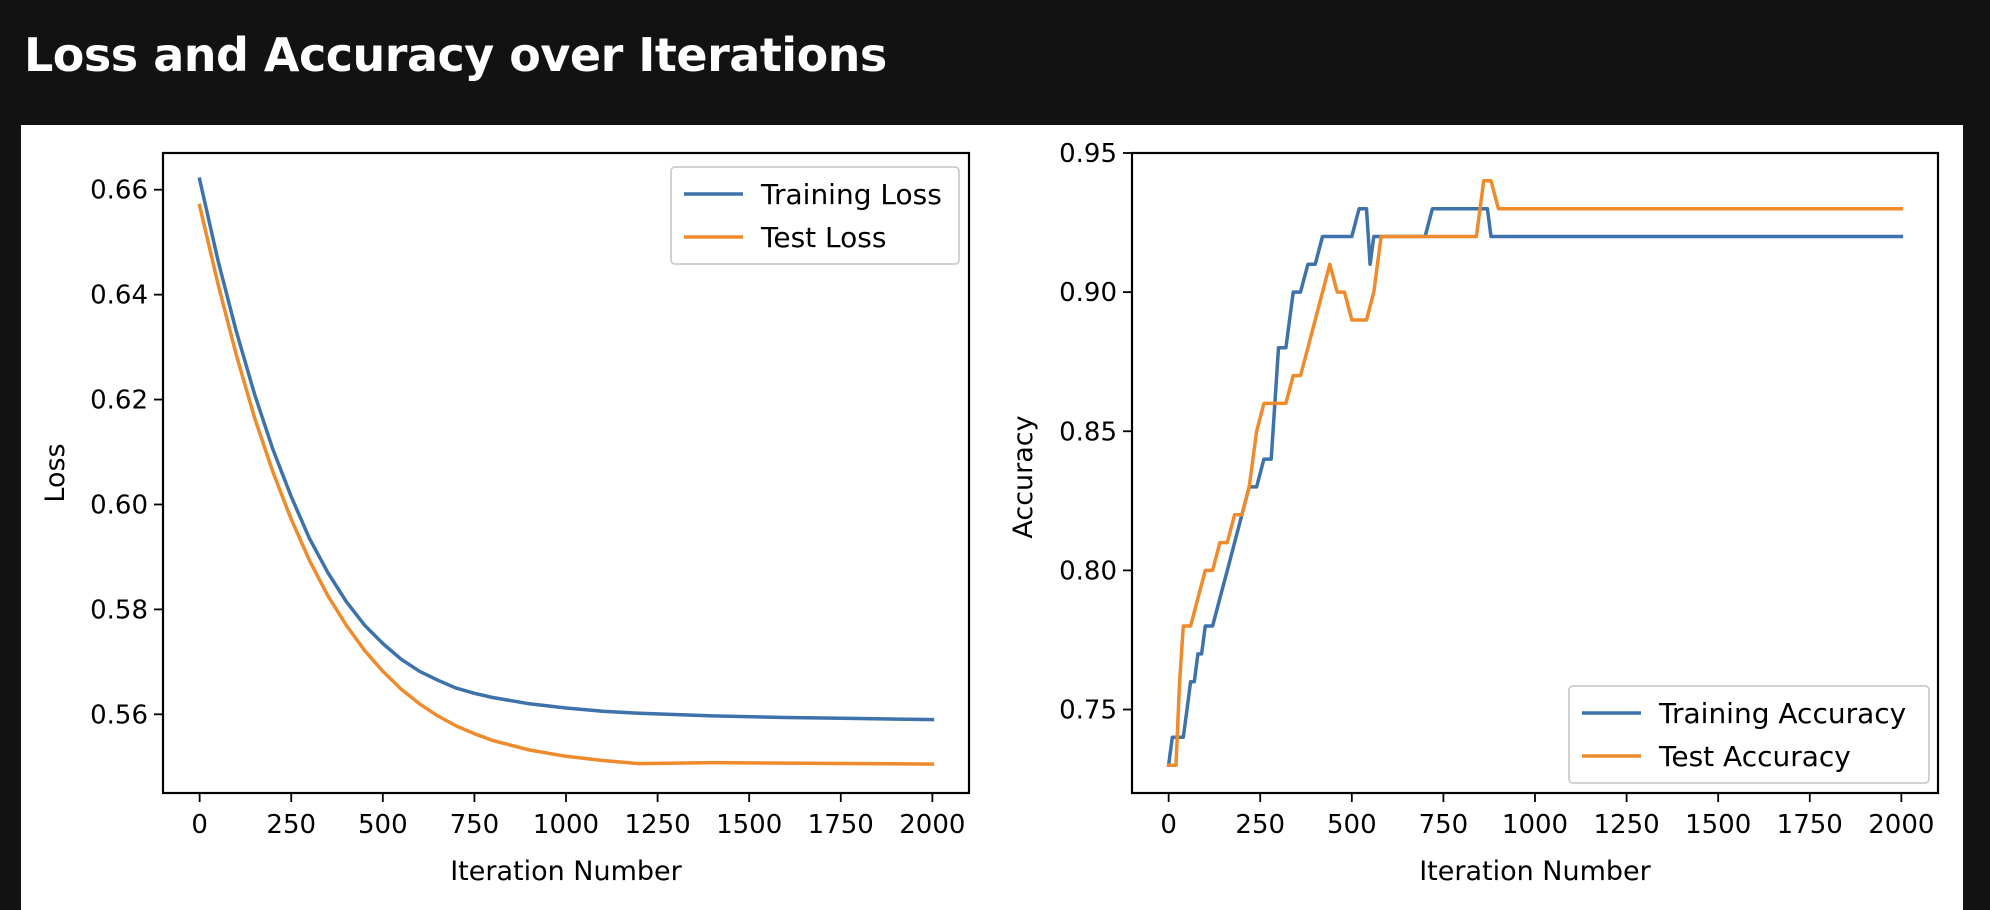 This screenshot has width=1990, height=910. I want to click on loss-x-tick-label: 1250, so click(658, 825).